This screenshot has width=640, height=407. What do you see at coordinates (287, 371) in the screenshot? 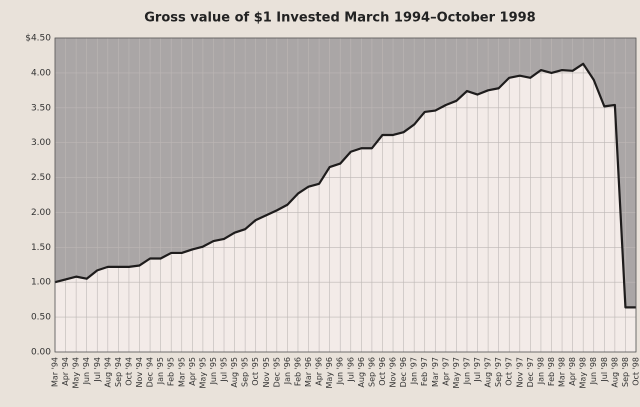
I see `x-tick-label: Jan '96` at bounding box center [287, 371].